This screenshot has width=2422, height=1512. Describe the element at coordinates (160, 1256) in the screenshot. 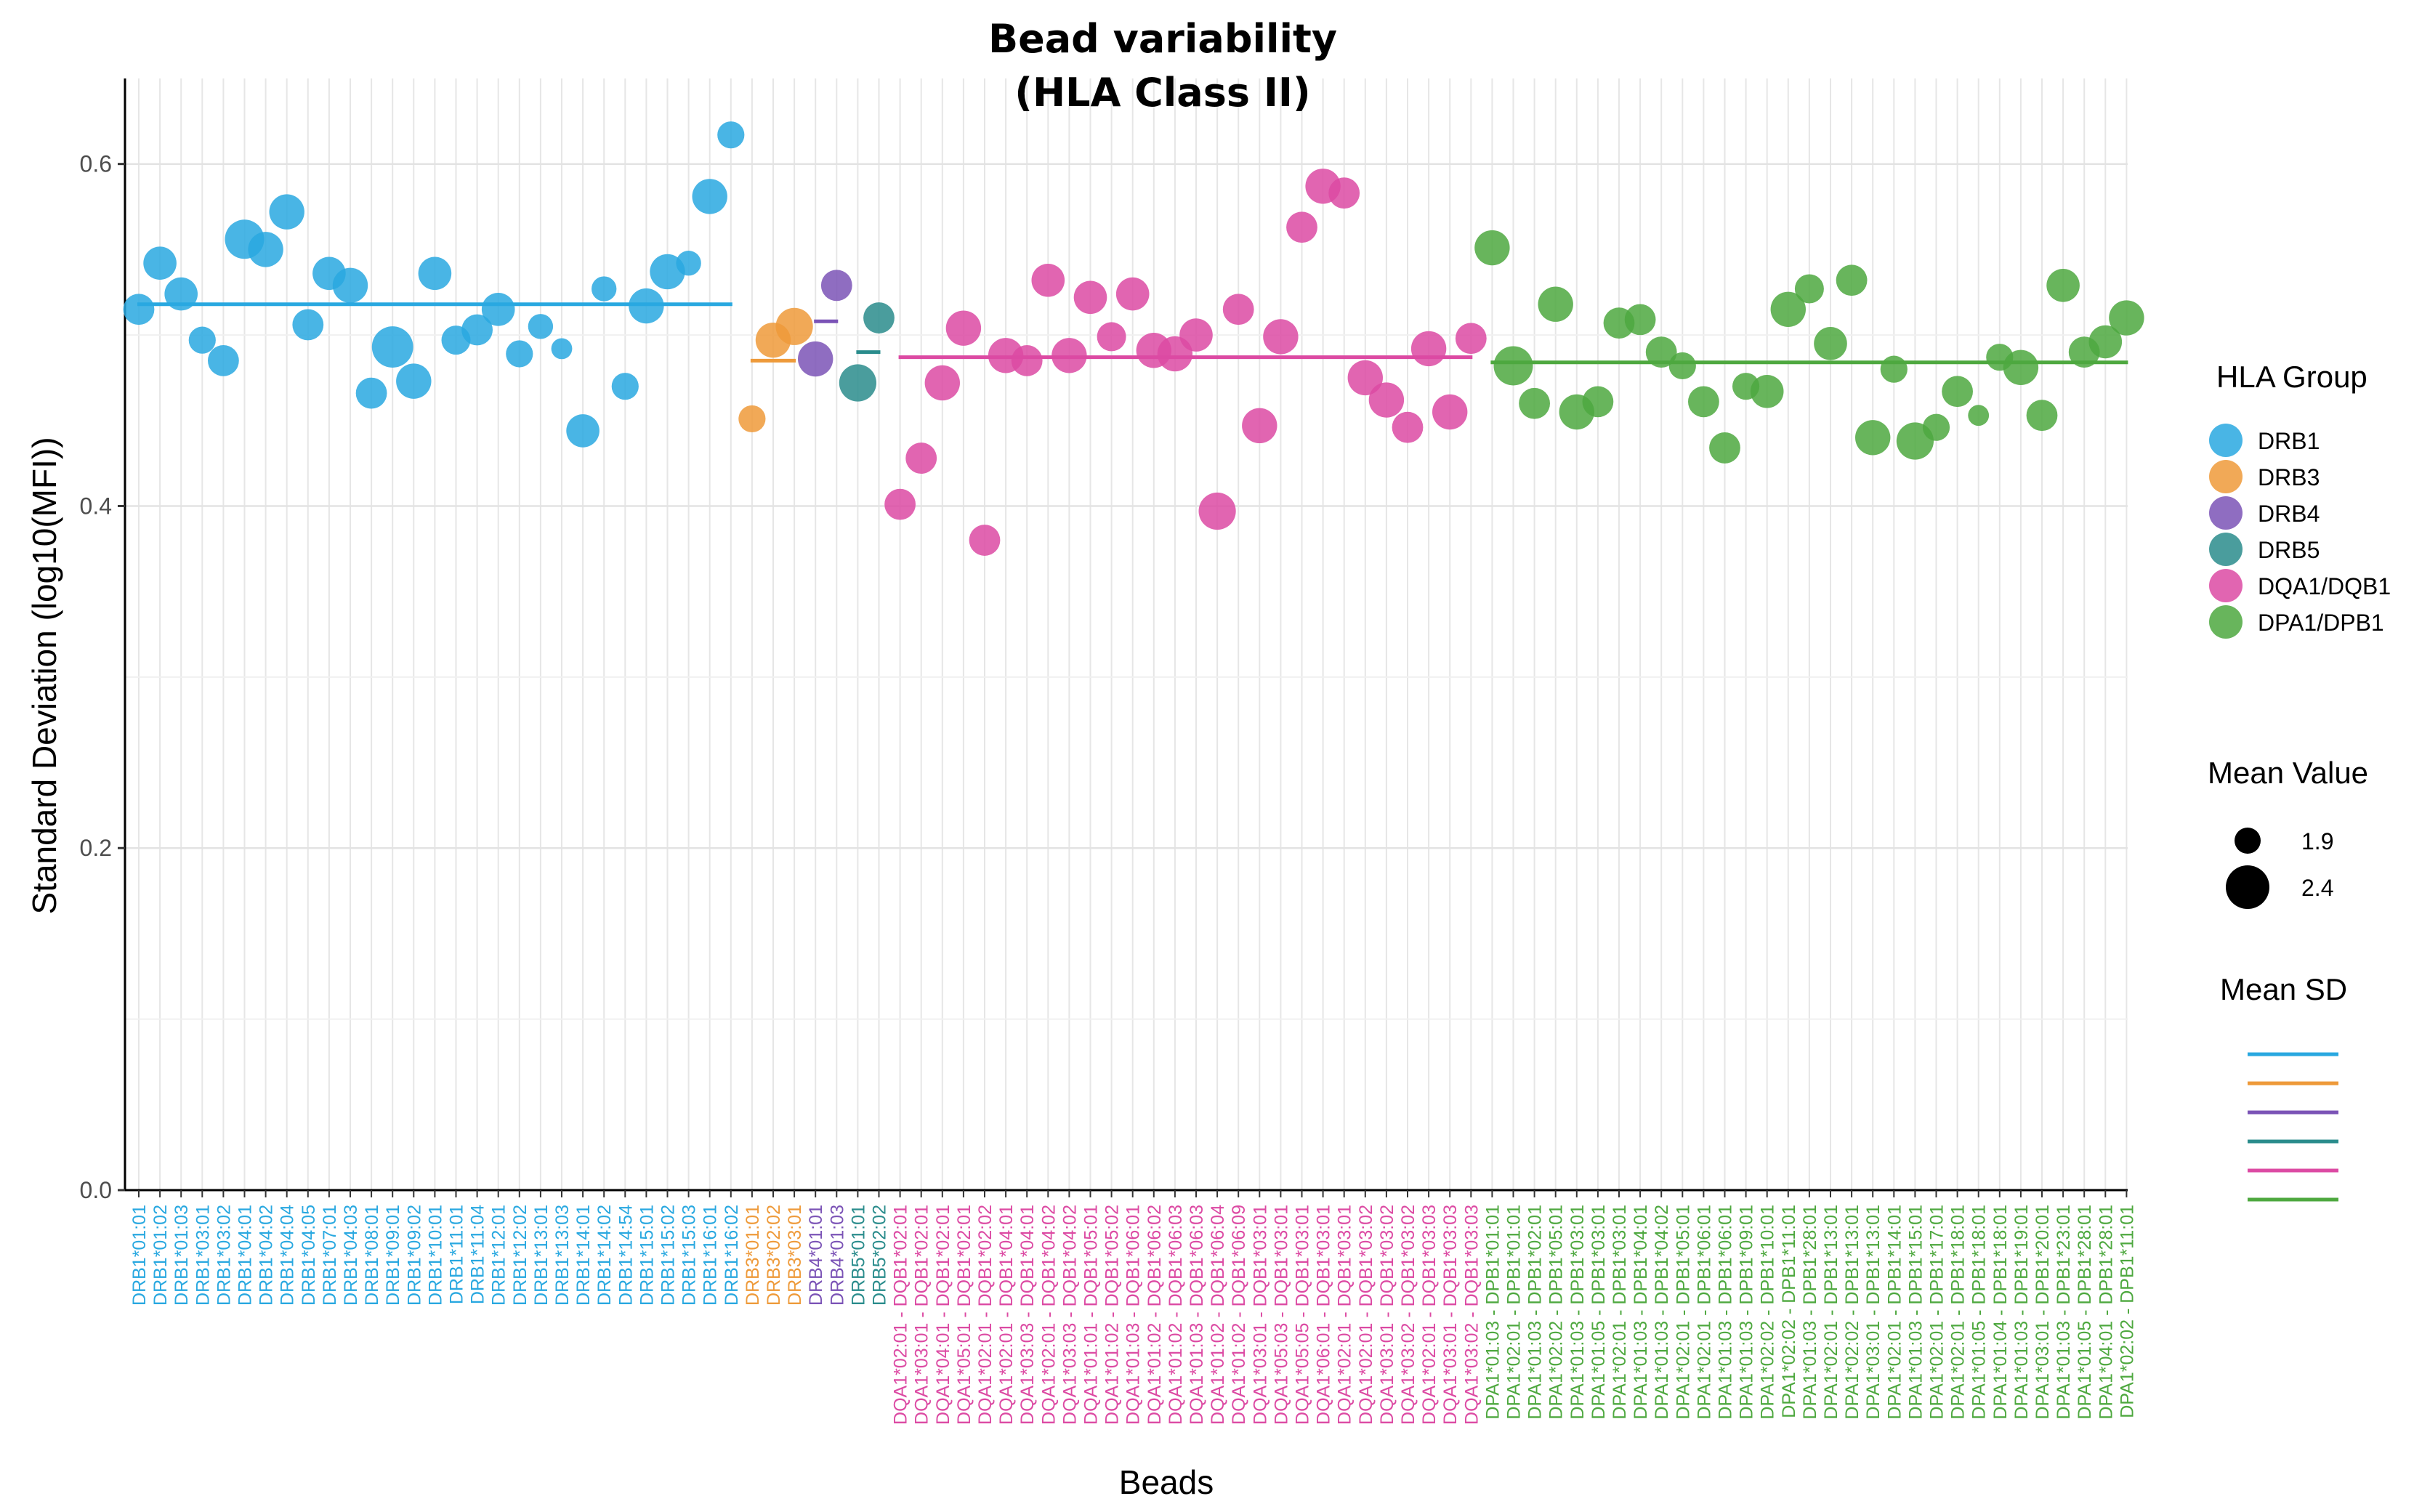

I see `x-tick-label: DRB1*01:02` at that location.